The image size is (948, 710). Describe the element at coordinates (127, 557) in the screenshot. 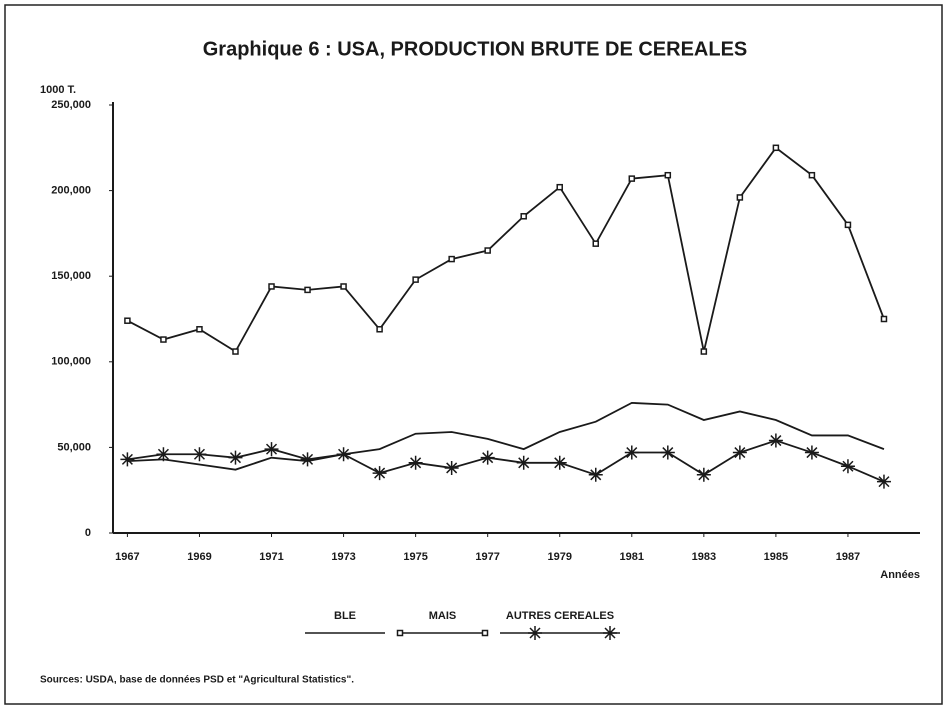

I see `x-tick-label: 1967` at that location.